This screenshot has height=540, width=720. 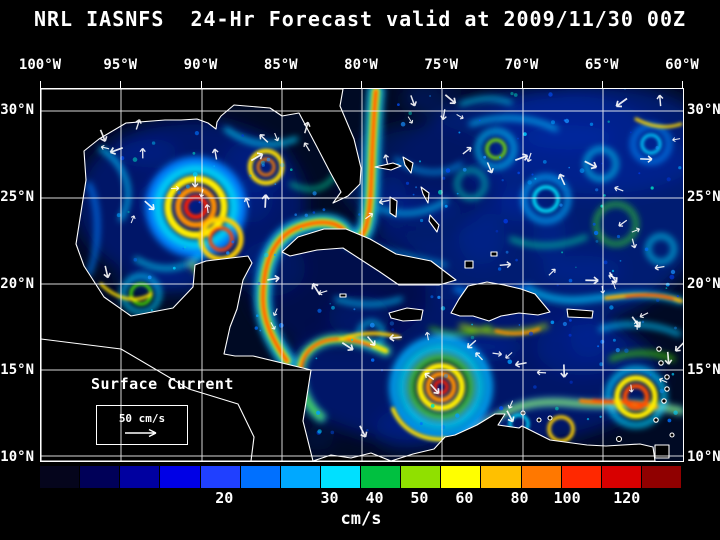 I want to click on colorbar, so click(x=361, y=477).